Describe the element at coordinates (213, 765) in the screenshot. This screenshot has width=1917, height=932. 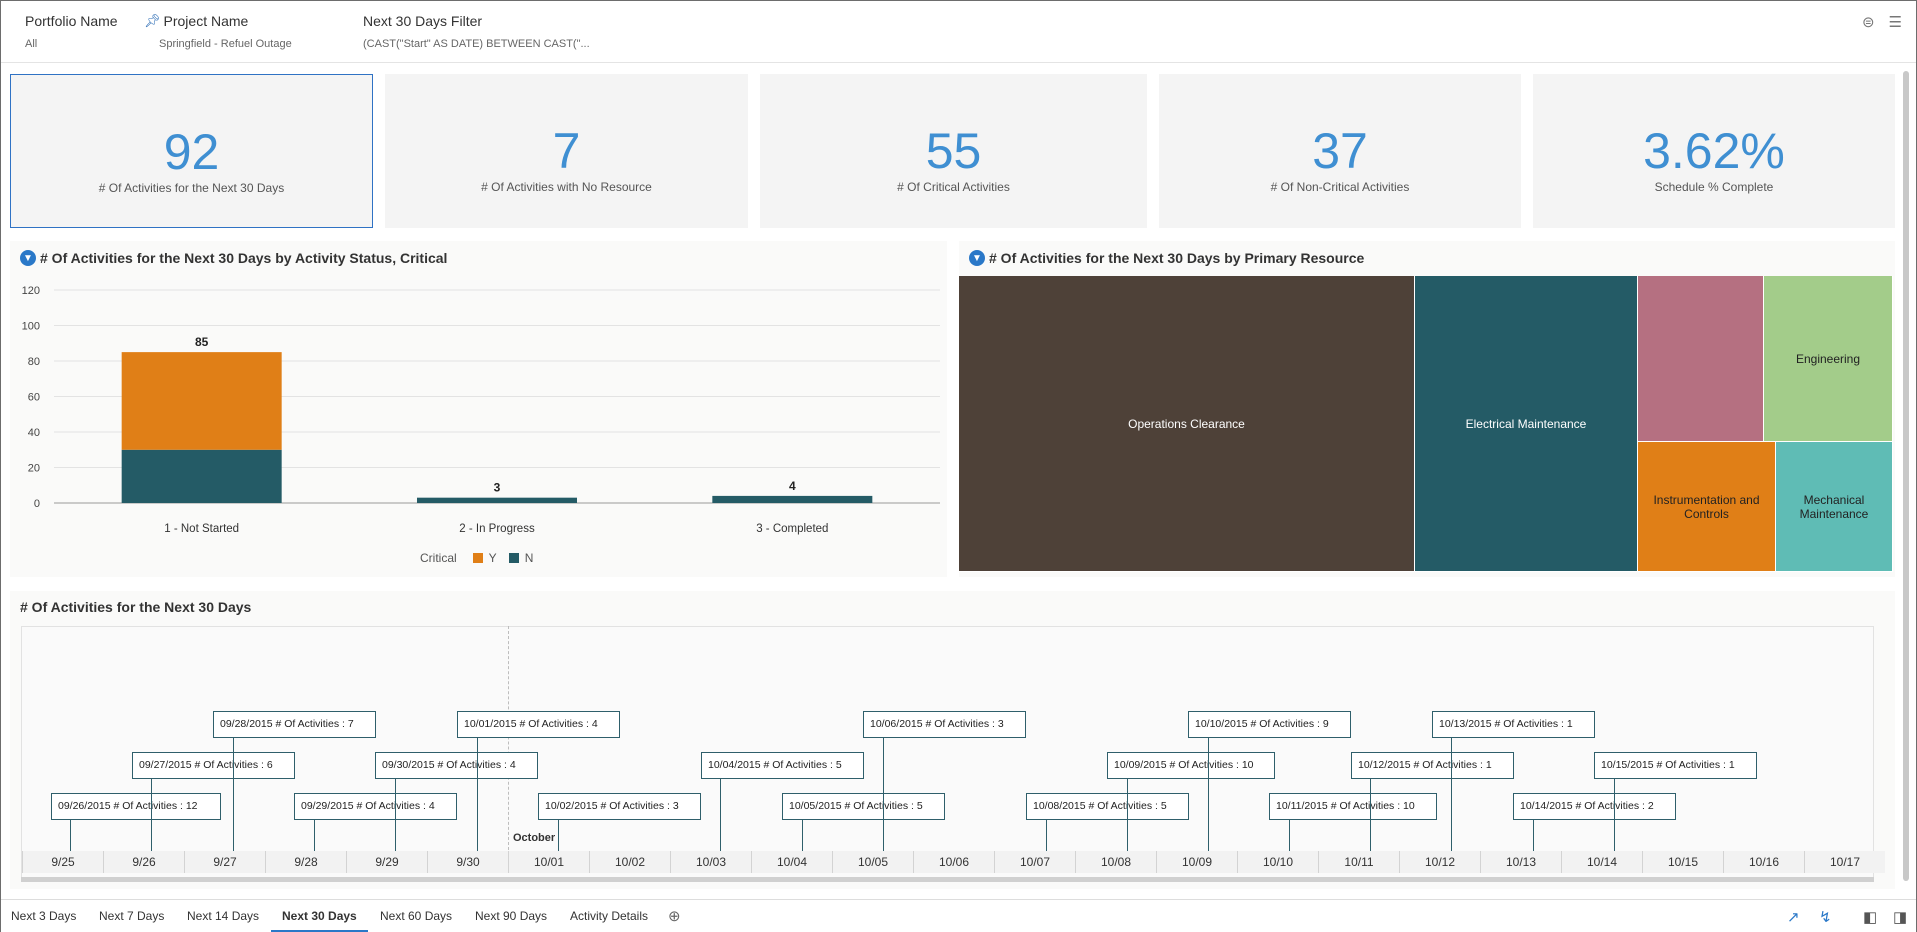
I see `timeline-event-label: 09/27/2015 # Of Activities : 6` at that location.